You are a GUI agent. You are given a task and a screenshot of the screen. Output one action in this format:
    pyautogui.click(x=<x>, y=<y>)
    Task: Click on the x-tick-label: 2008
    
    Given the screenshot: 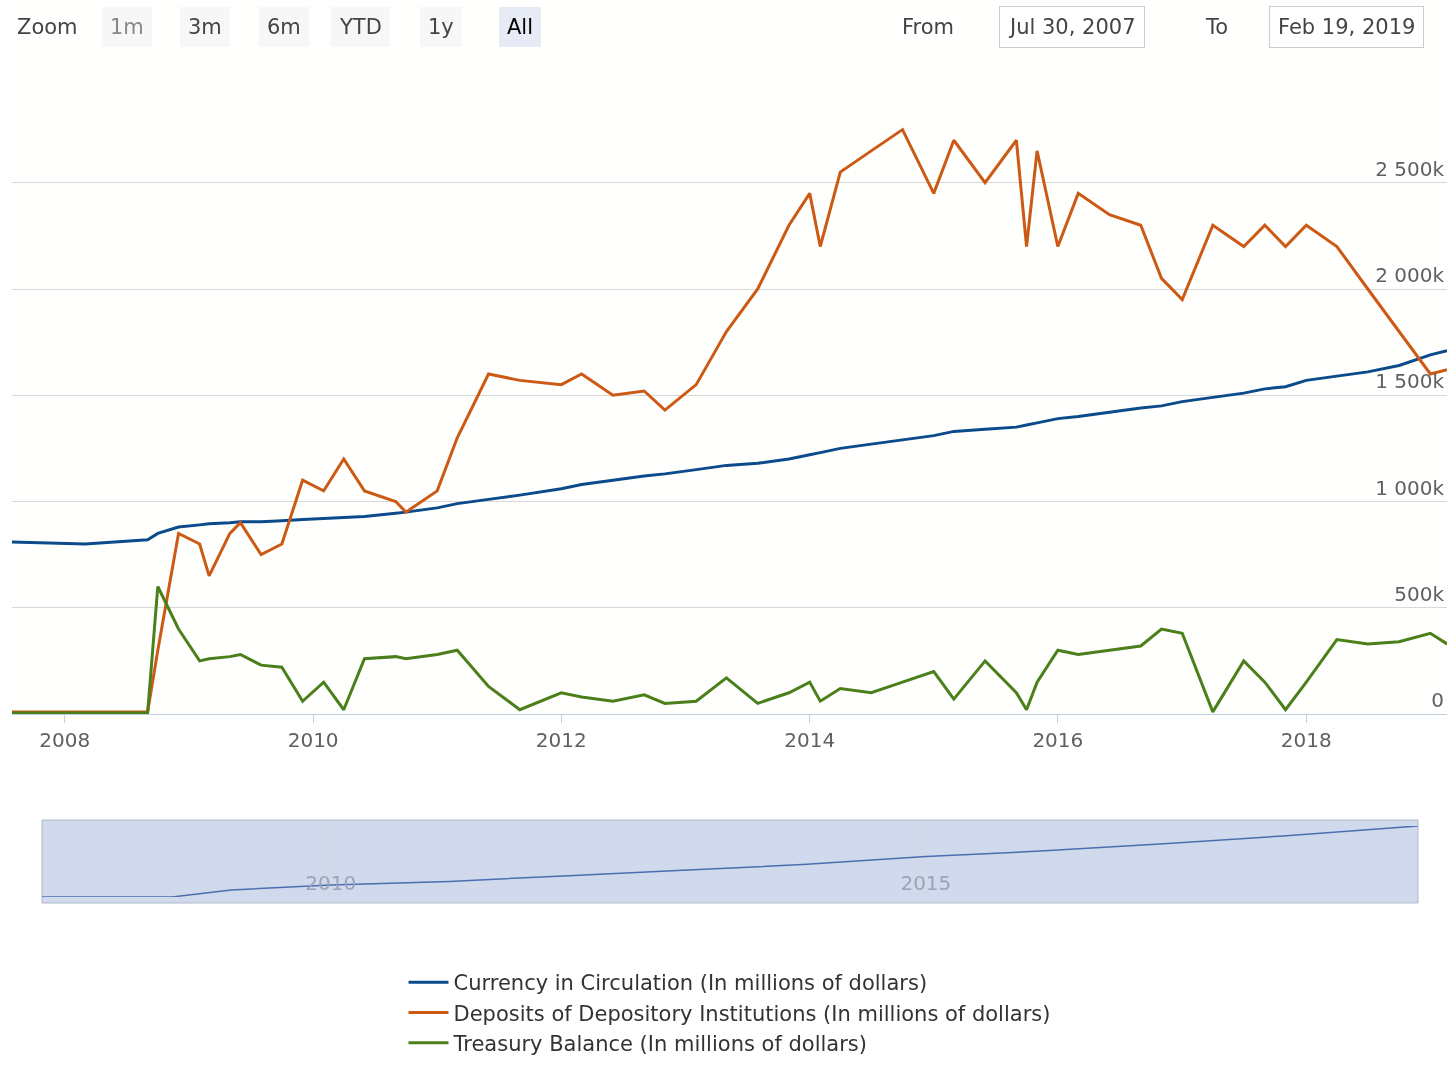 What is the action you would take?
    pyautogui.click(x=65, y=740)
    